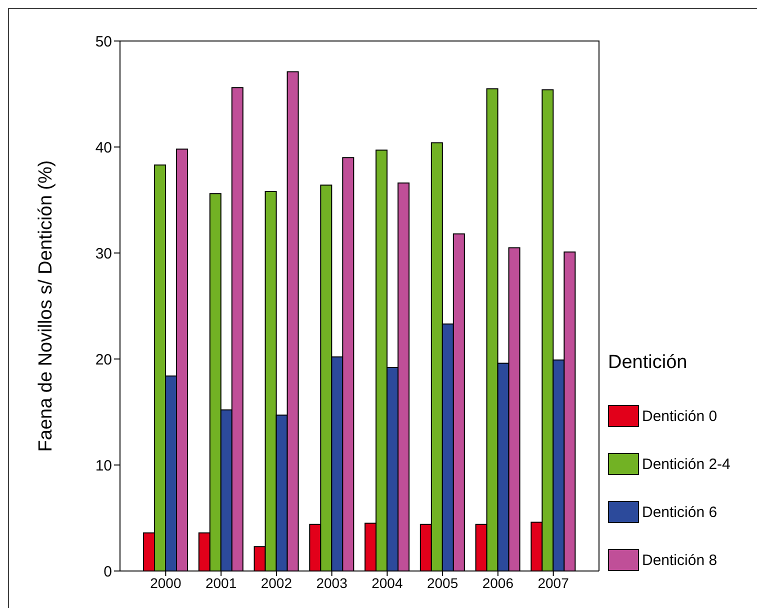 The width and height of the screenshot is (757, 608). I want to click on y-tick-label: 50, so click(103, 41).